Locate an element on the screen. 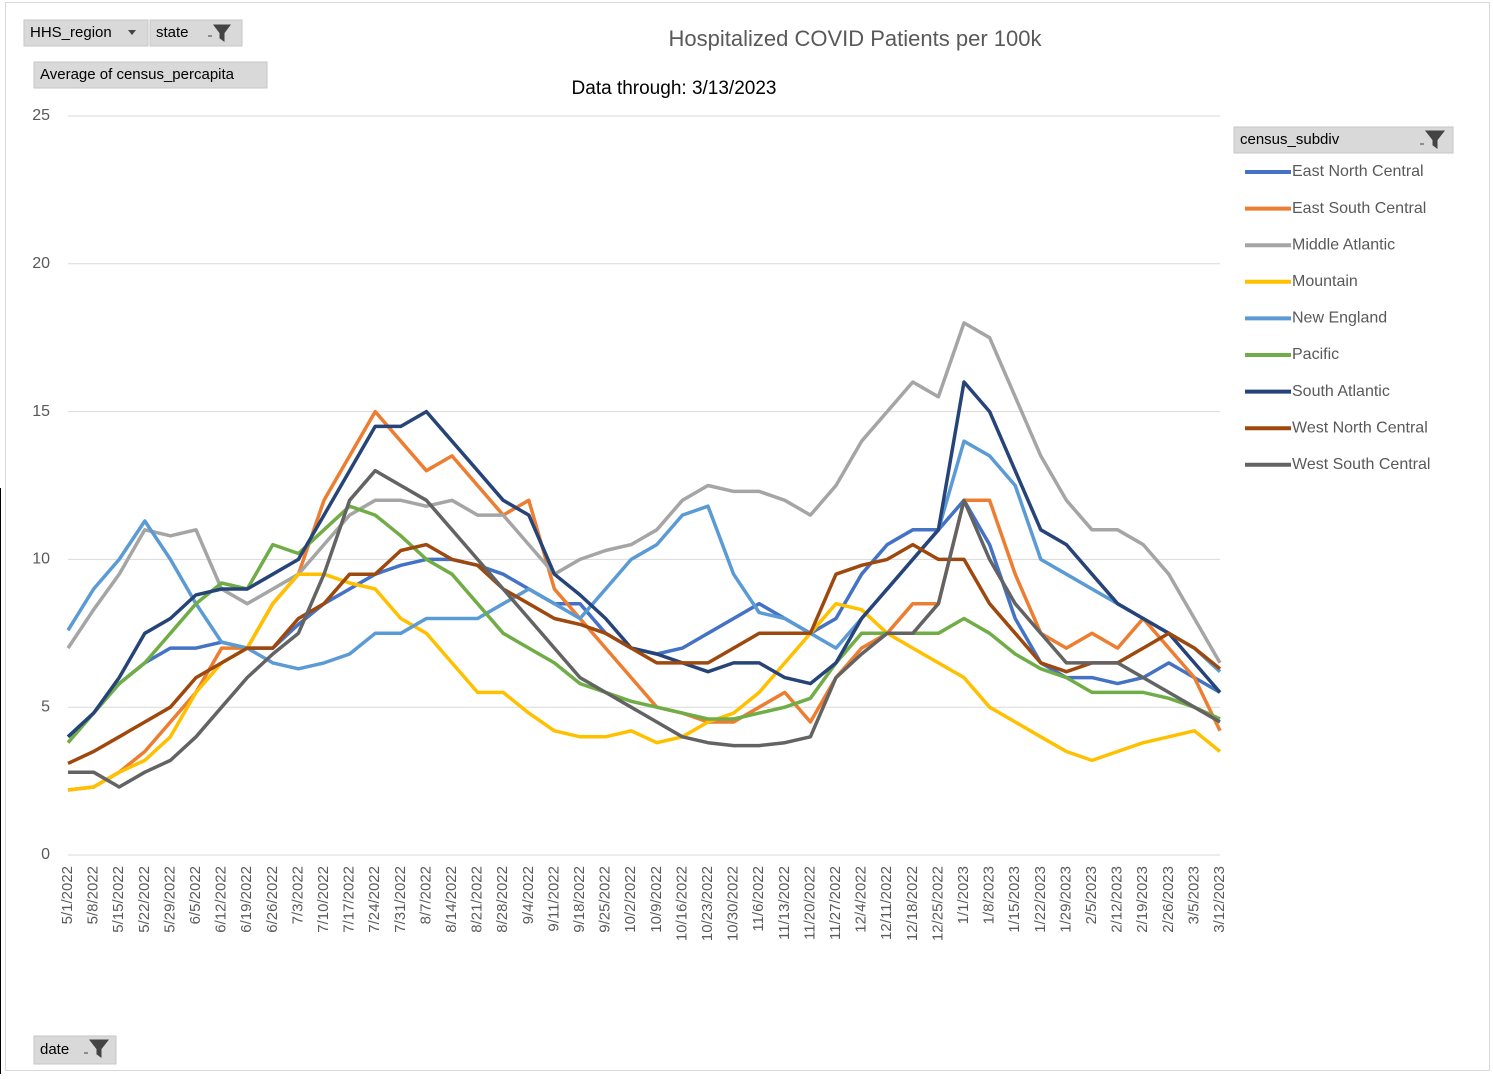  x-tick-label: 8/7/2022 is located at coordinates (425, 895).